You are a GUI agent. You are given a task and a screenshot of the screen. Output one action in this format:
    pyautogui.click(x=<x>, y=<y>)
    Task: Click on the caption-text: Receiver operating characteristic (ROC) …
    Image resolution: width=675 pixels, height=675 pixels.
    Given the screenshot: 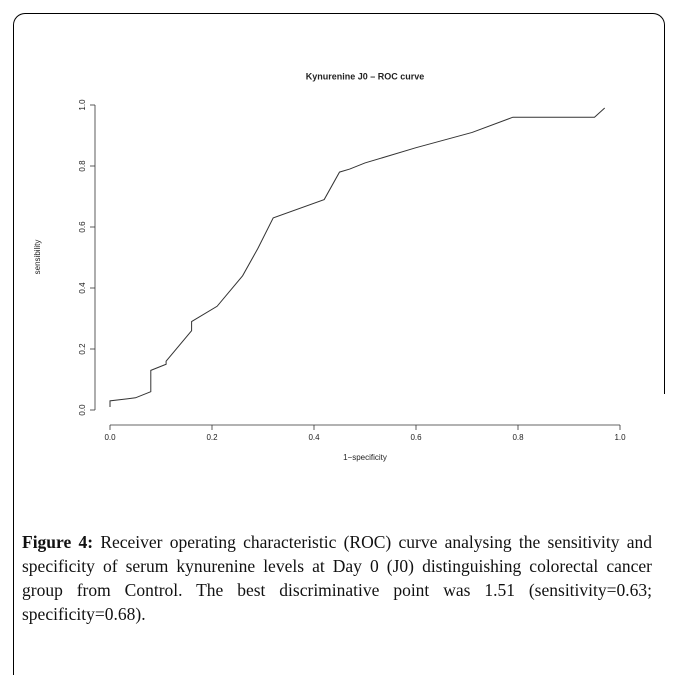 What is the action you would take?
    pyautogui.click(x=337, y=578)
    